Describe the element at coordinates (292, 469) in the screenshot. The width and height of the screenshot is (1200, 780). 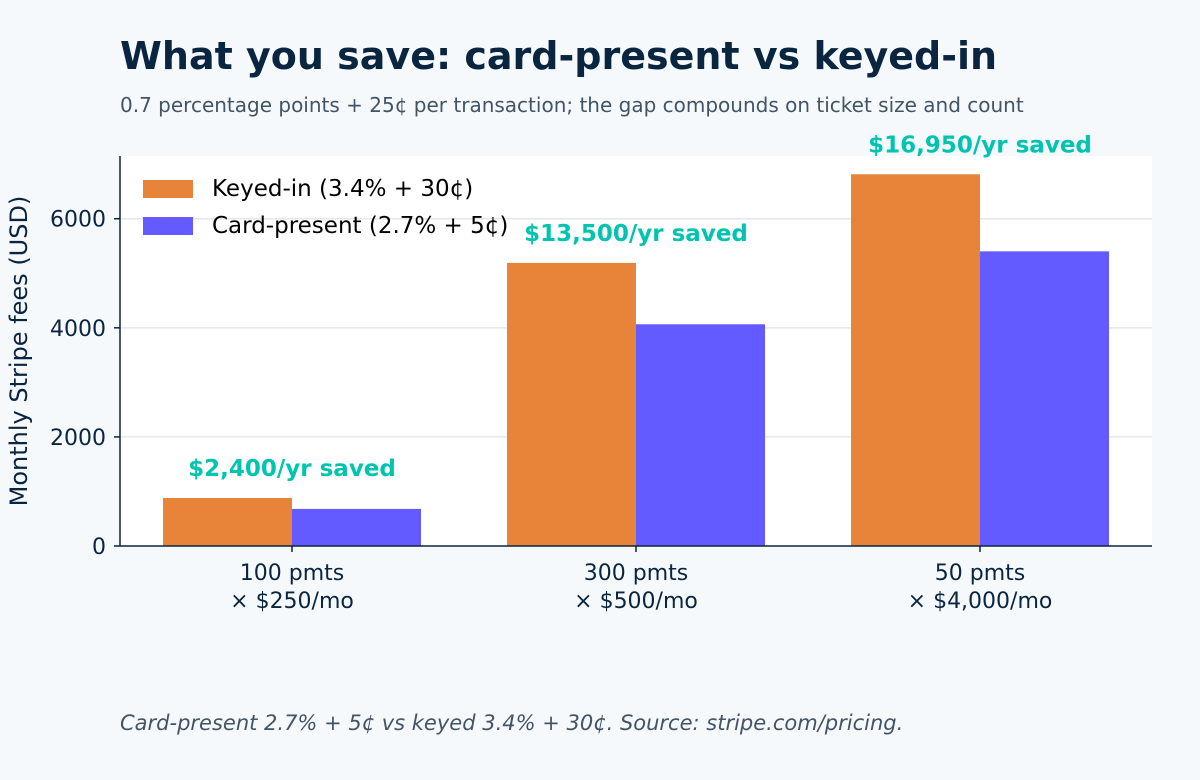
I see `savings-annotation: $2,400/yr saved` at that location.